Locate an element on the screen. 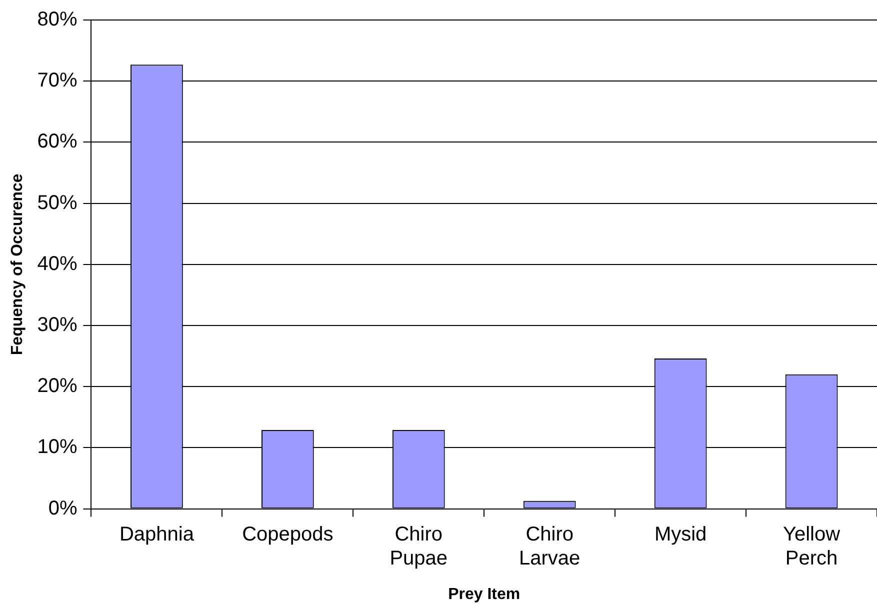 This screenshot has width=877, height=612. x-tick-label: Daphnia is located at coordinates (157, 534).